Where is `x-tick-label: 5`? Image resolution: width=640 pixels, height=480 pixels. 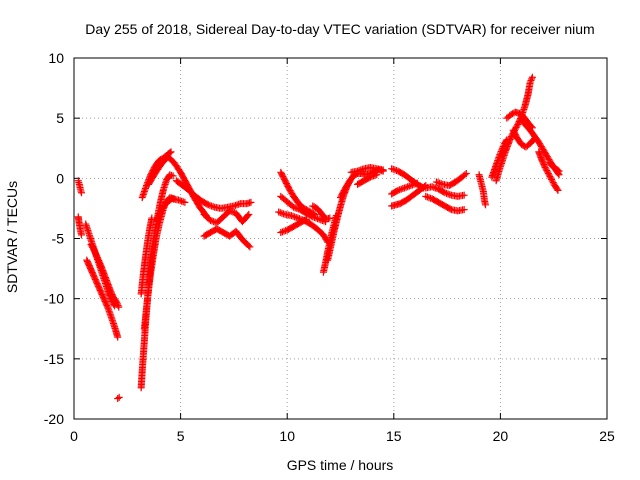 x-tick-label: 5 is located at coordinates (181, 436).